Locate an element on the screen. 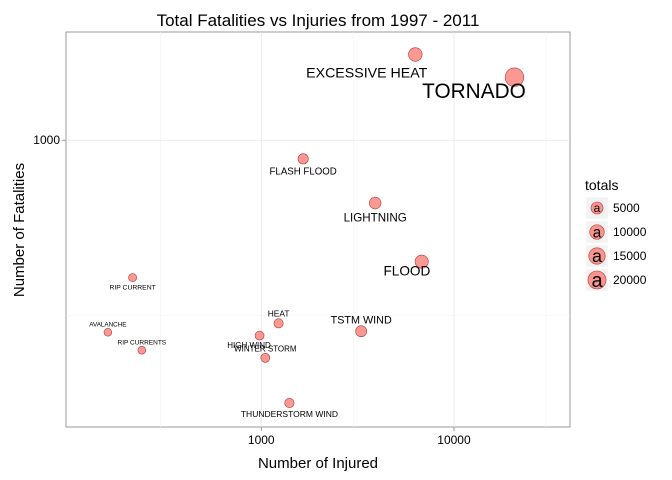 The image size is (672, 480). point-rip-currents is located at coordinates (142, 350).